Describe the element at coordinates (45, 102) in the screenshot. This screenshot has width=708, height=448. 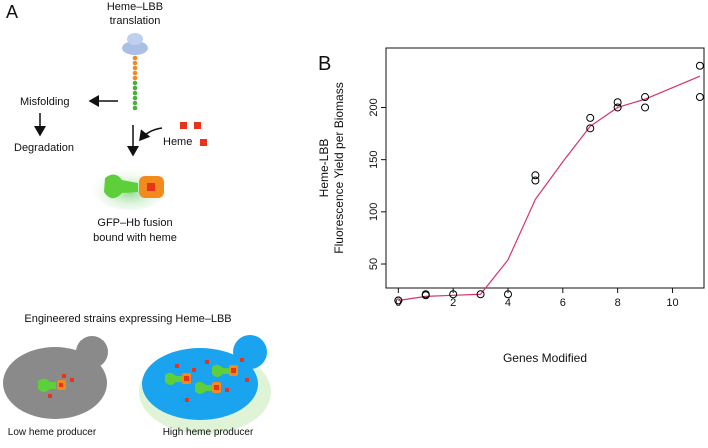
I see `misfolding-label: Misfolding` at that location.